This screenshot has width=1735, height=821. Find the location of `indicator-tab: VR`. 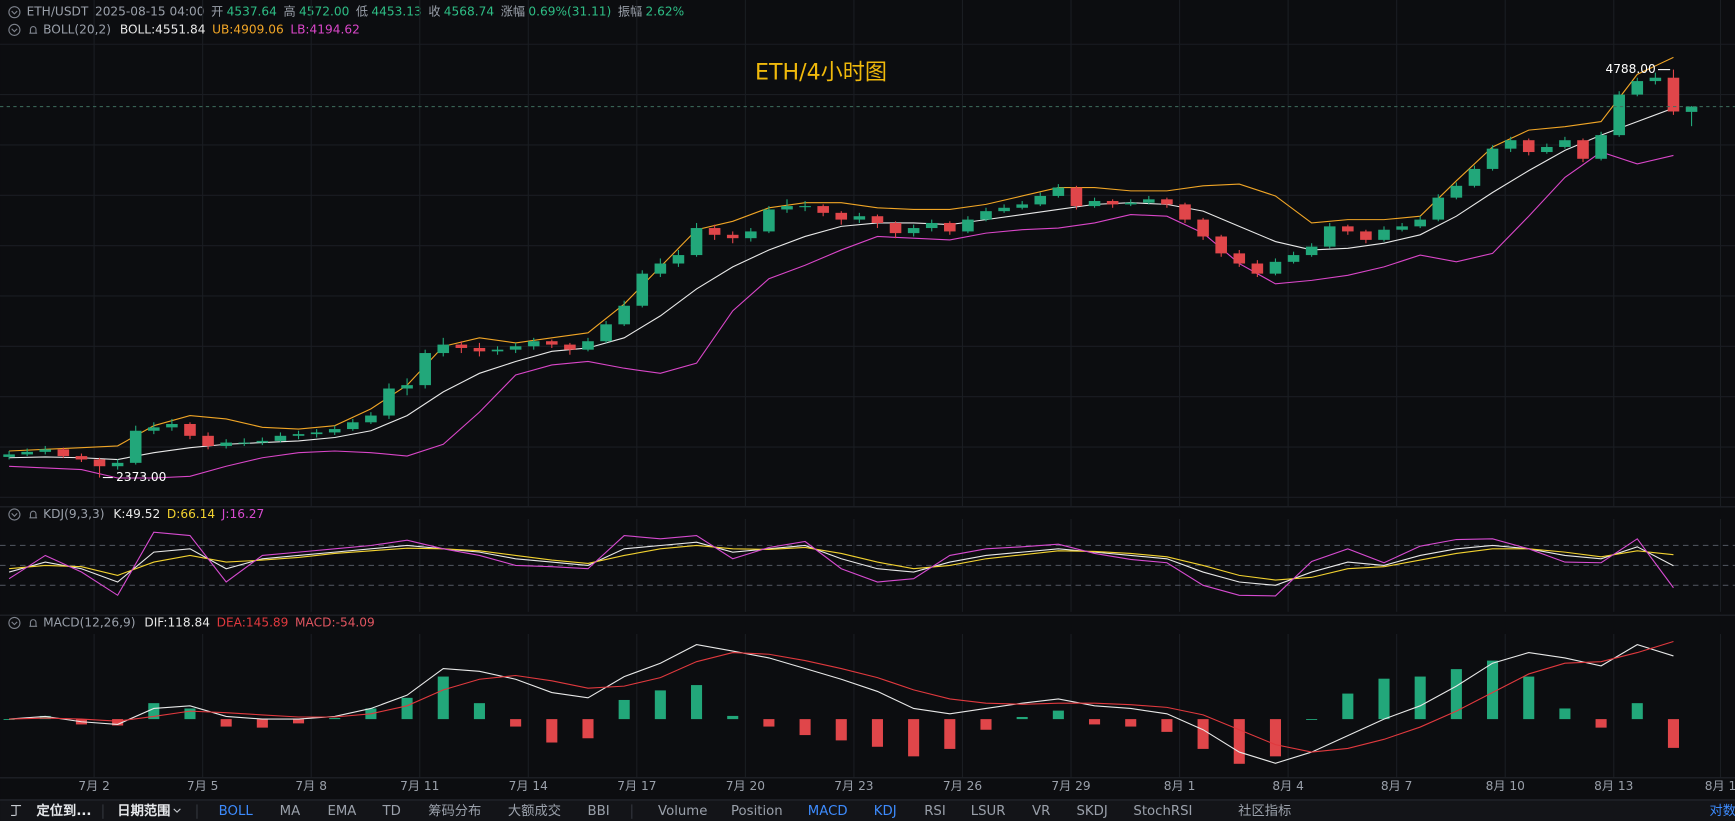

indicator-tab: VR is located at coordinates (1041, 811).